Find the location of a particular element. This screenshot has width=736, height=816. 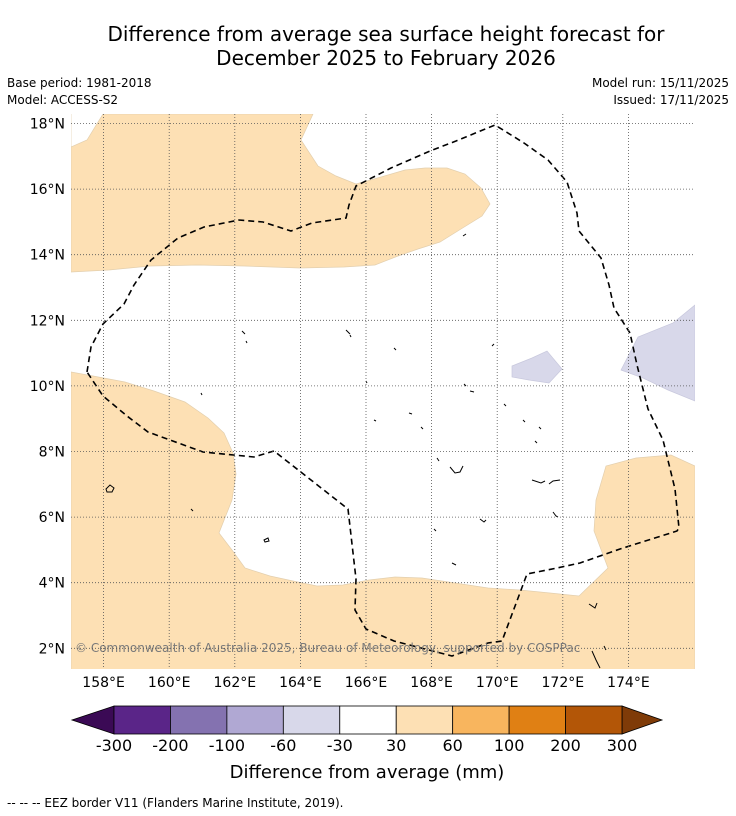

model-run: Model run: 15/11/2025 is located at coordinates (660, 83).